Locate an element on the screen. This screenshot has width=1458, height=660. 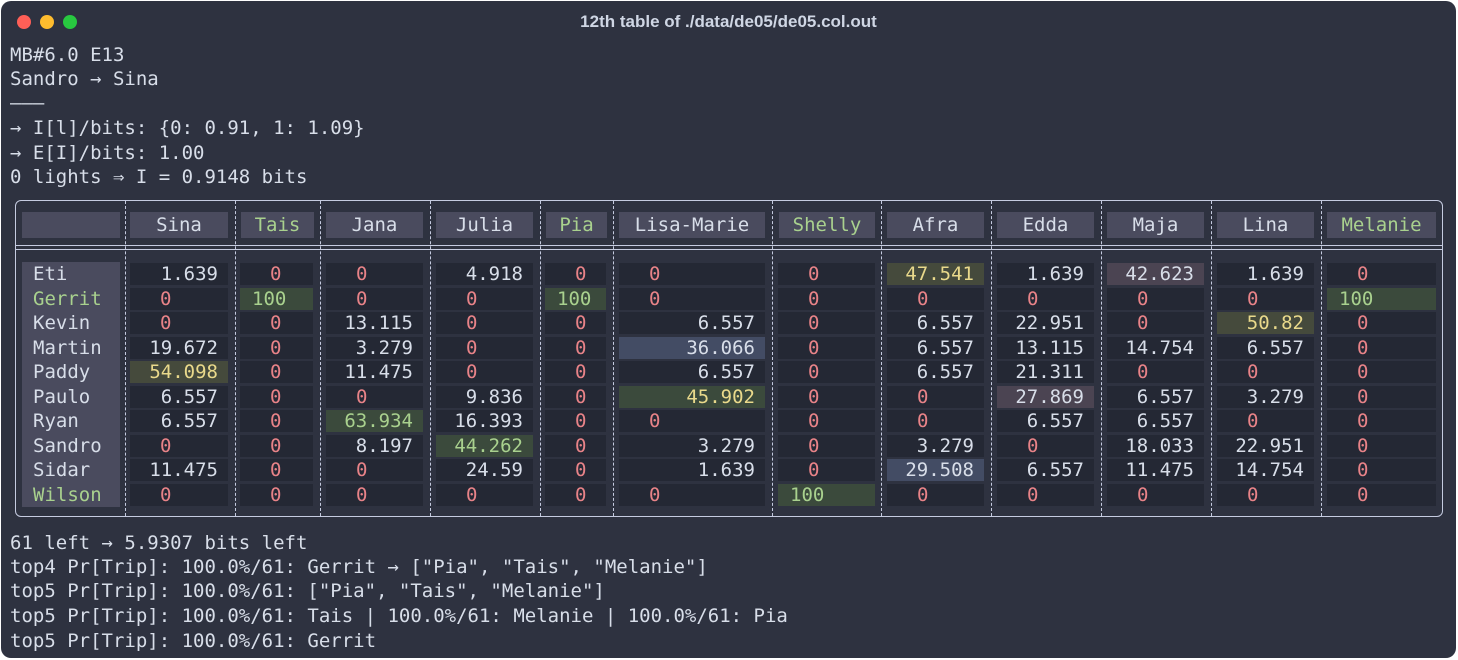
expected-info-line: → E[I]/bits: 1.00 is located at coordinates (107, 153).